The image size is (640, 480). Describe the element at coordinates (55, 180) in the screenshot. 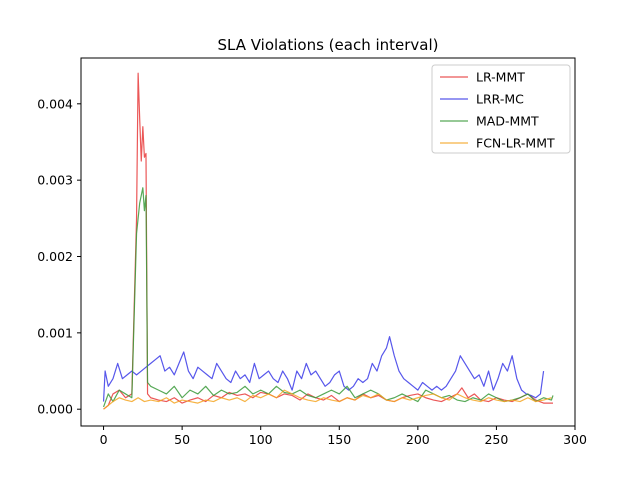

I see `y-tick-label: 0.003` at that location.